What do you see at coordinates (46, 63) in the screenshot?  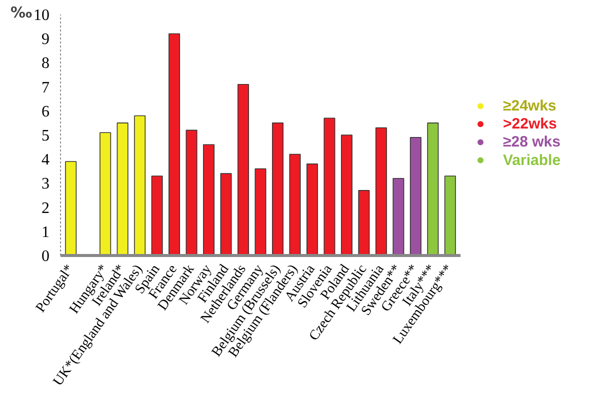 I see `y-tick-label: 8` at bounding box center [46, 63].